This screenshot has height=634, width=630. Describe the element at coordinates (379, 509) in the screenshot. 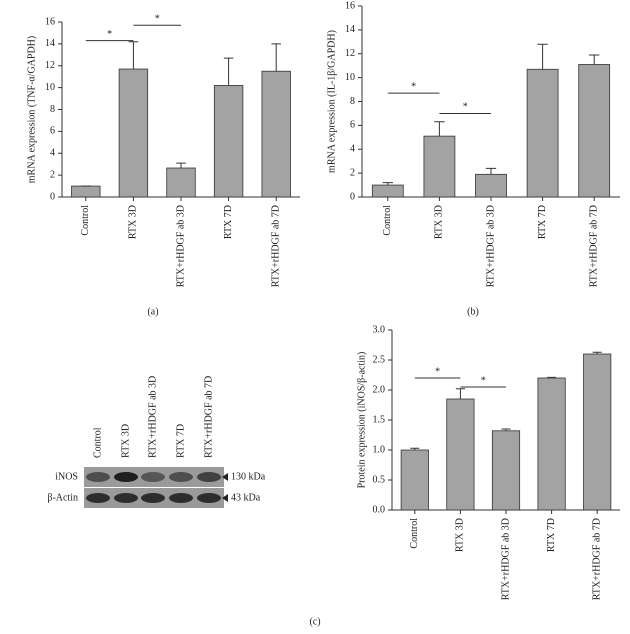

I see `y-tick-label: 0.0` at that location.